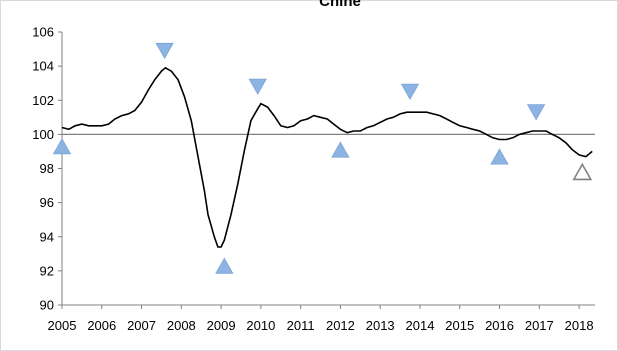  What do you see at coordinates (420, 325) in the screenshot?
I see `x-tick-label: 2014` at bounding box center [420, 325].